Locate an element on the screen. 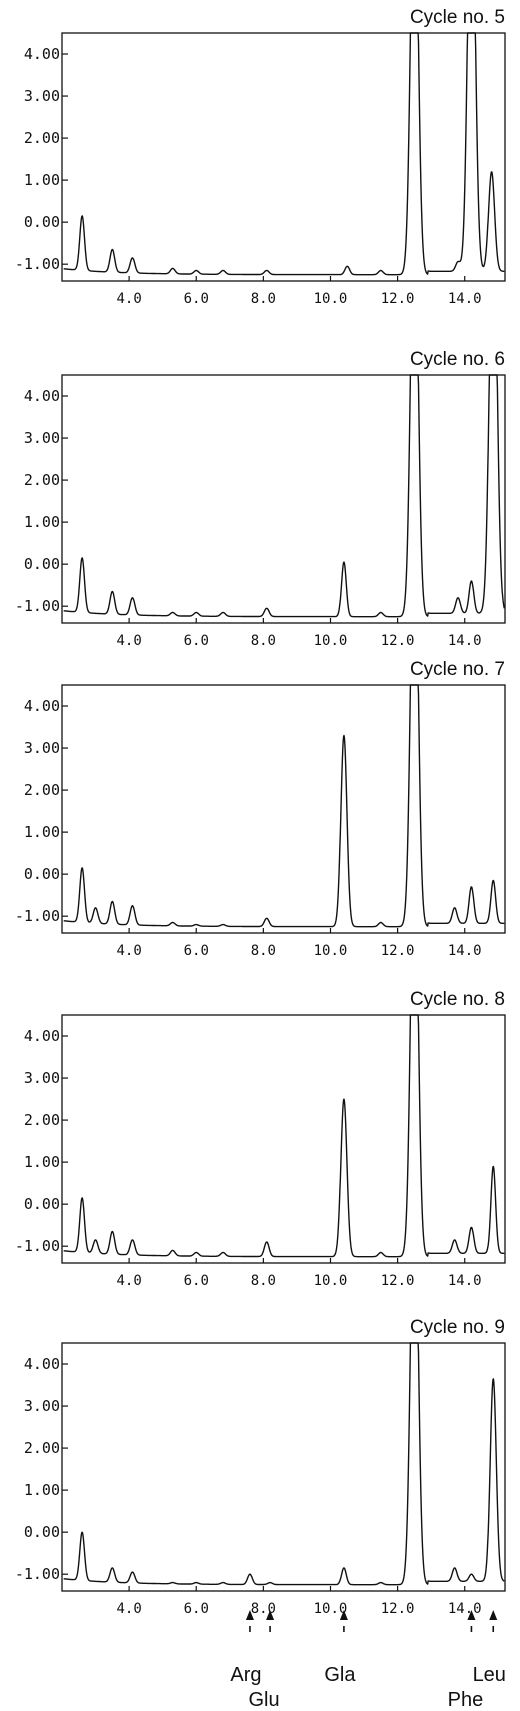 The width and height of the screenshot is (520, 1711). marker-label-leu: Leu is located at coordinates (489, 1675).